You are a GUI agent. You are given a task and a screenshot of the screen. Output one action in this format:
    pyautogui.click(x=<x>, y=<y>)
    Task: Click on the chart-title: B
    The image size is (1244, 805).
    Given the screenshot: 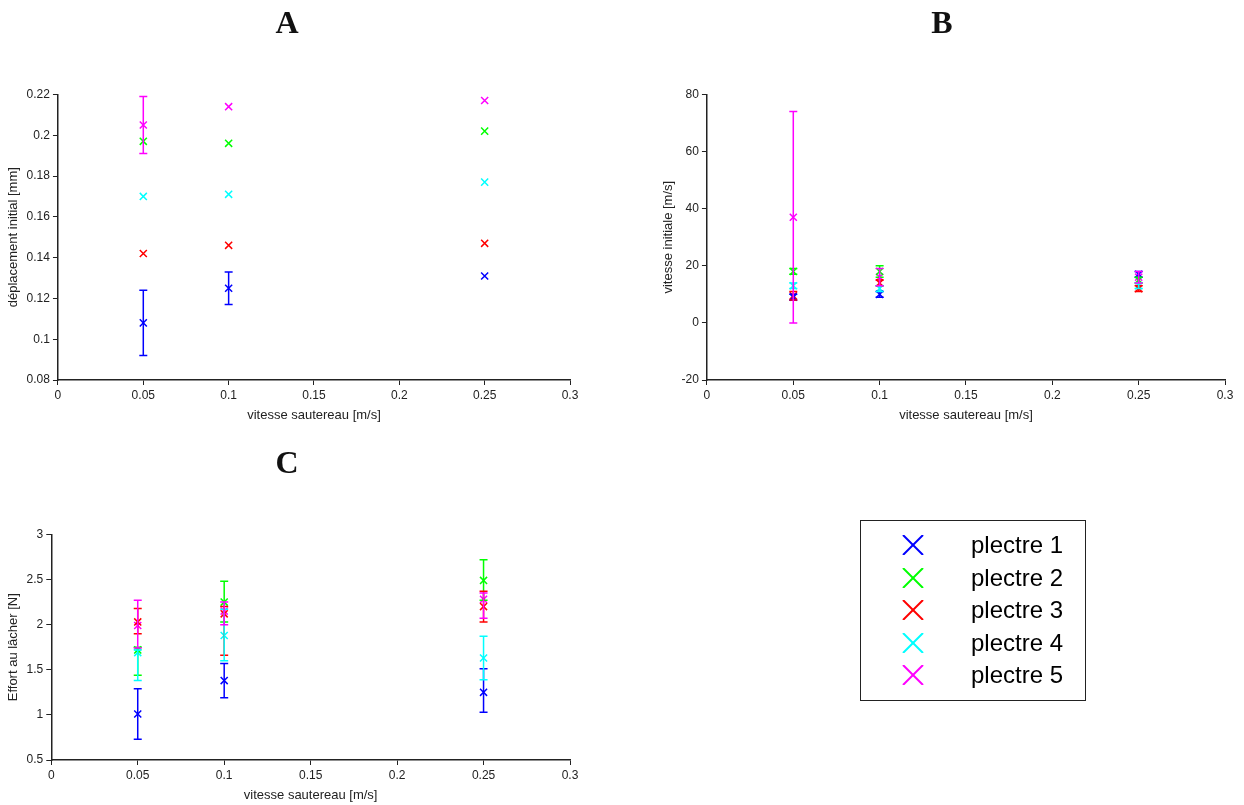 What is the action you would take?
    pyautogui.click(x=942, y=22)
    